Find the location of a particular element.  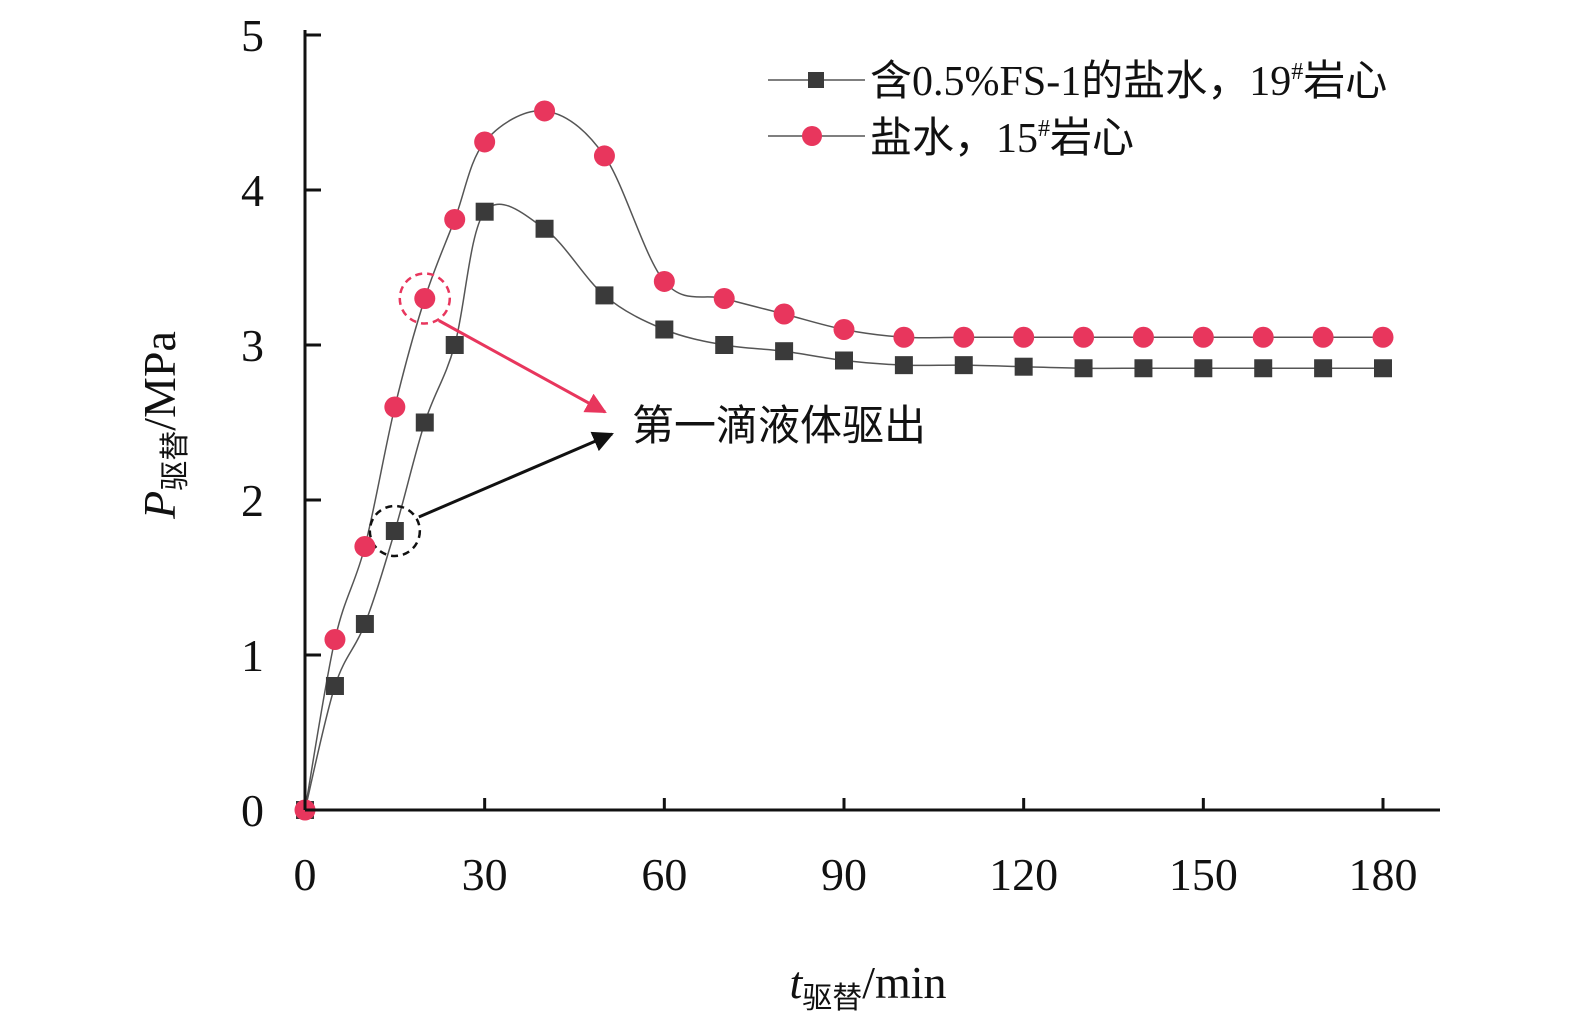

y-tick-label: 4 is located at coordinates (252, 190).